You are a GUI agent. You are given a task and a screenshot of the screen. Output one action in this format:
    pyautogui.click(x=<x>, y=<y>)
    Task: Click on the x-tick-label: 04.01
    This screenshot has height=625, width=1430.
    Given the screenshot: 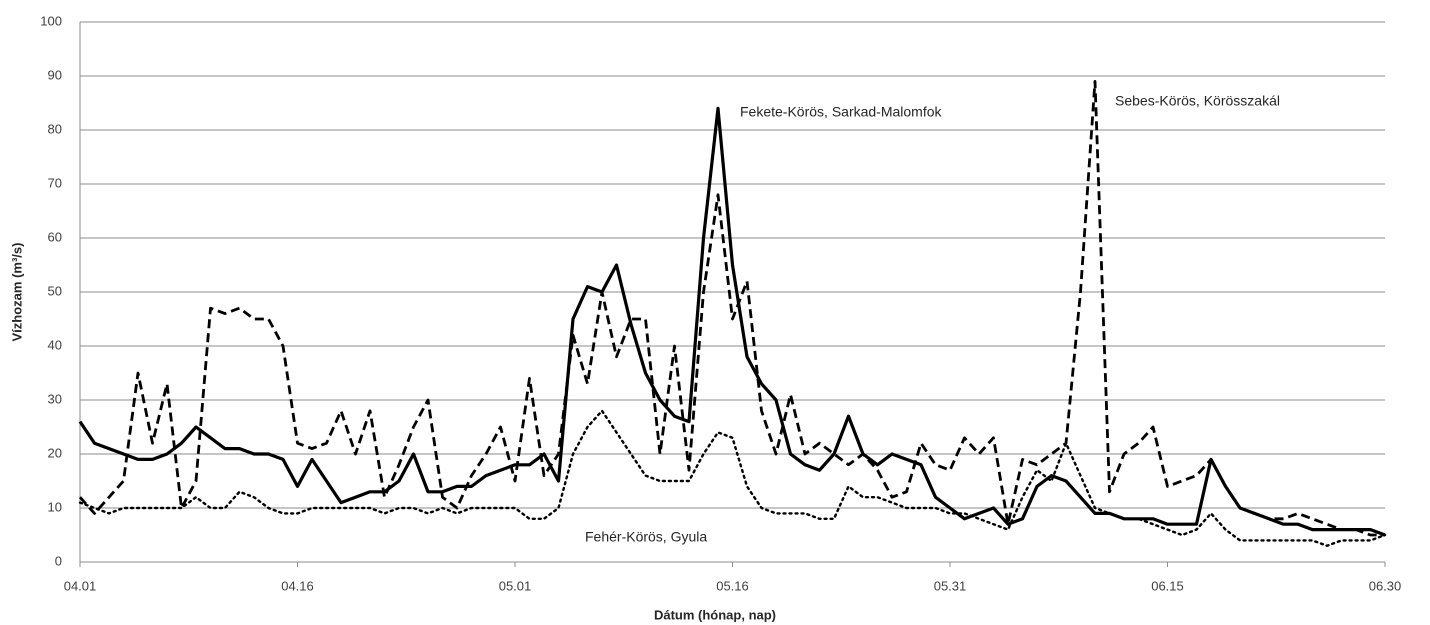 What is the action you would take?
    pyautogui.click(x=80, y=585)
    